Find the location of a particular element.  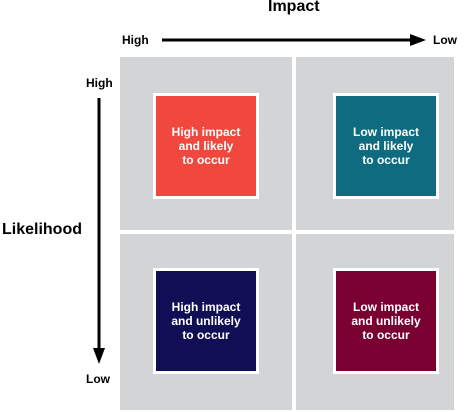

impact-low-label: Low is located at coordinates (445, 40).